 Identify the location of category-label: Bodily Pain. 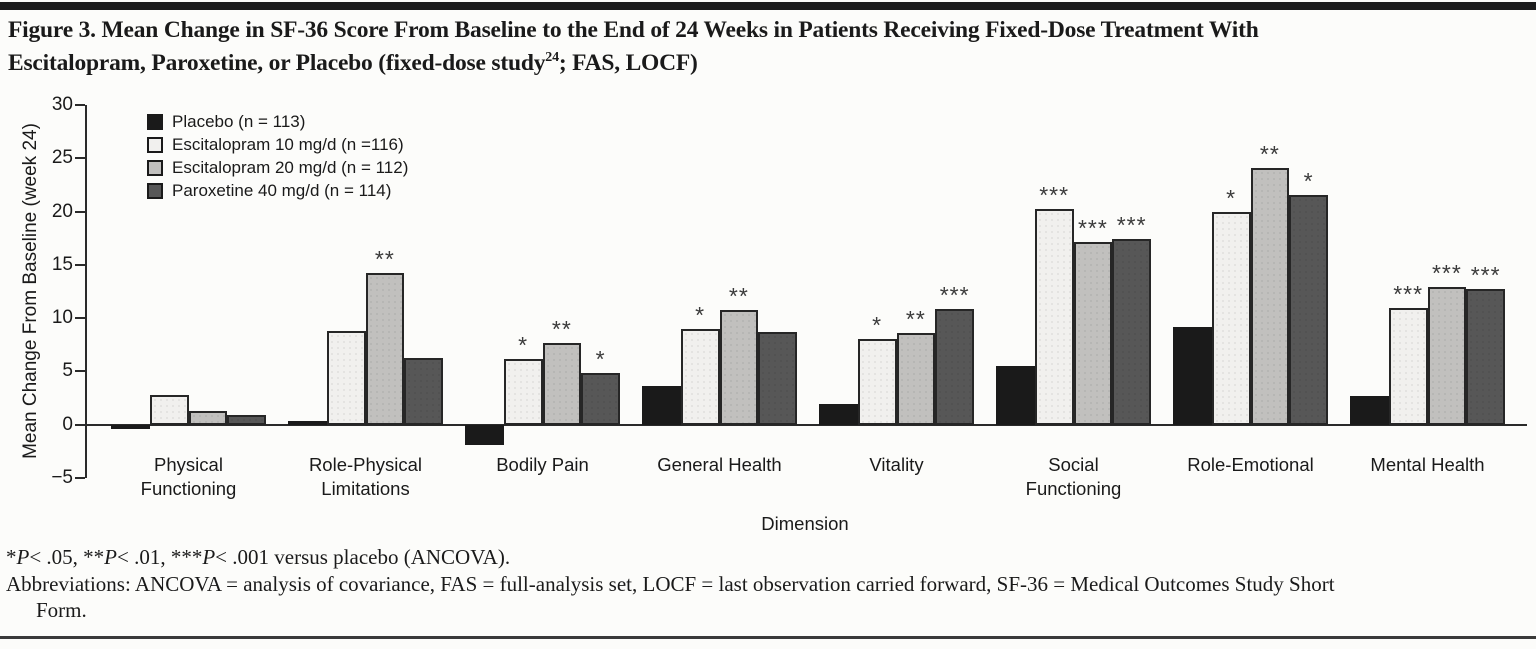
(542, 464).